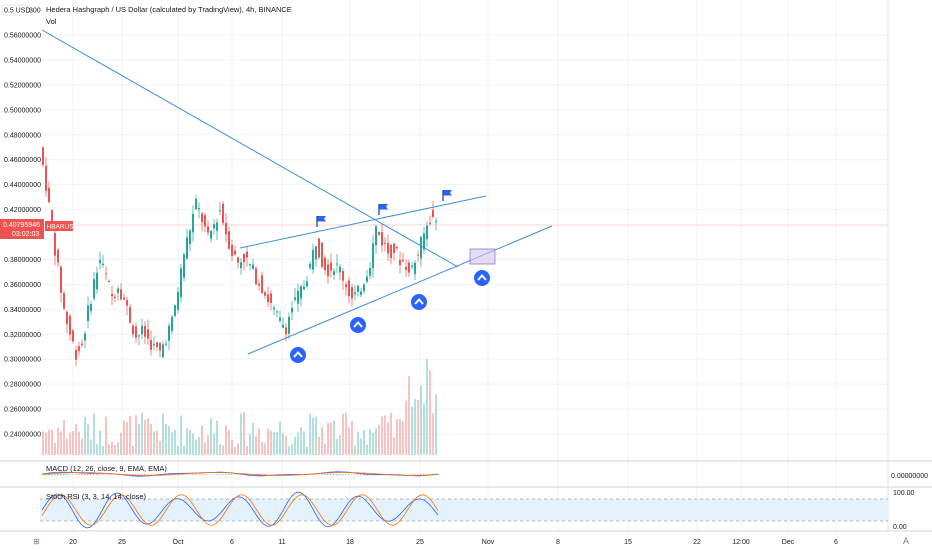  Describe the element at coordinates (240, 474) in the screenshot. I see `macd-panel` at that location.